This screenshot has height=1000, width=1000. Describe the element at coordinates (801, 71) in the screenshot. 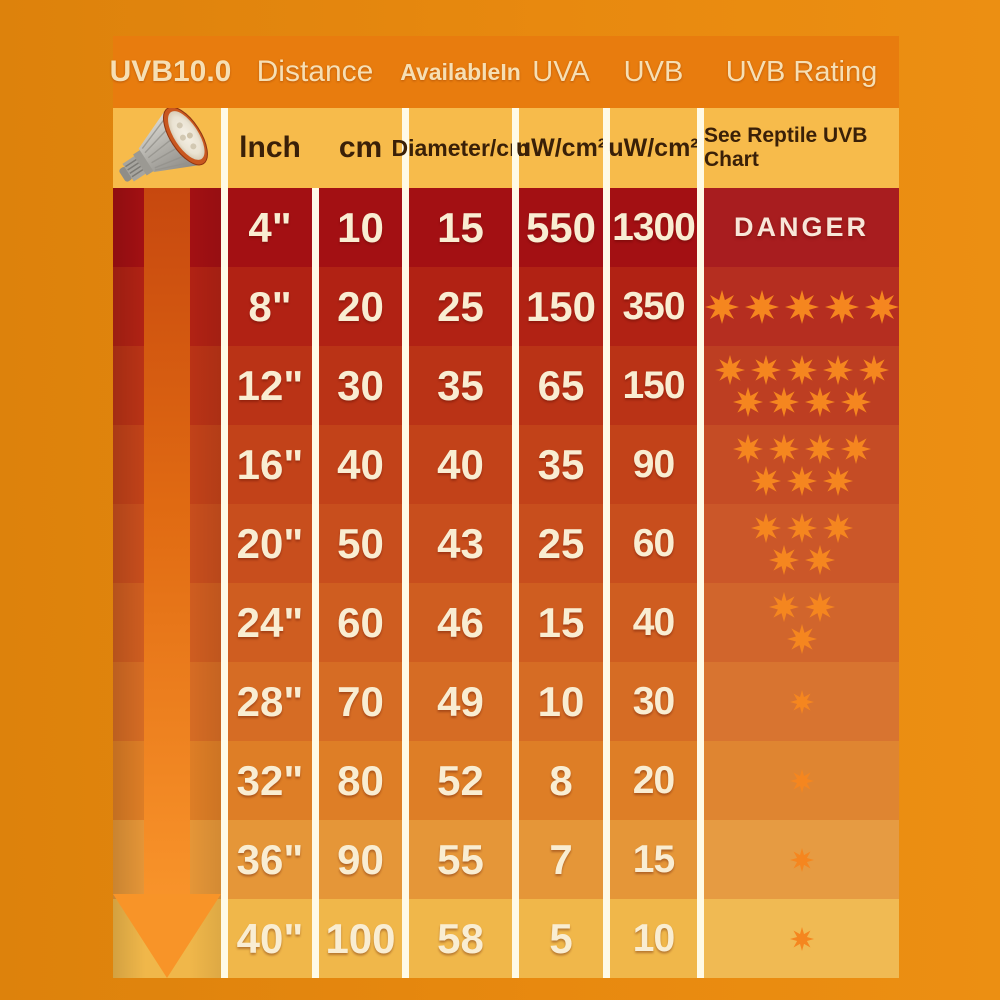

I see `header-uvb-rating-label: UVB Rating` at that location.